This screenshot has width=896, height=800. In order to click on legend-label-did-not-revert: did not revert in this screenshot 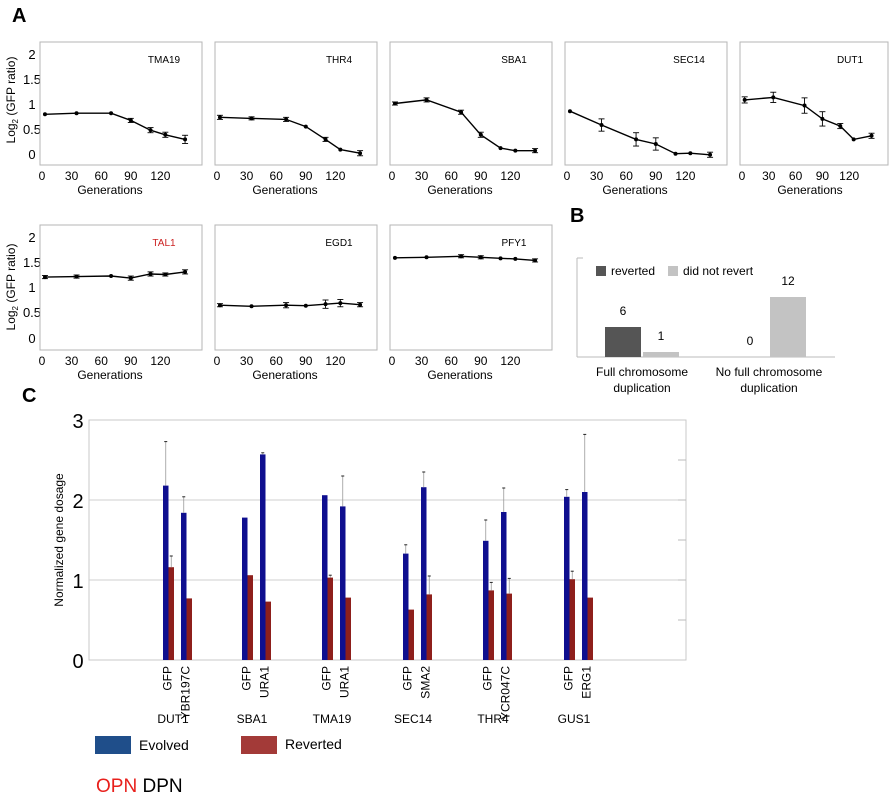, I will do `click(718, 271)`.